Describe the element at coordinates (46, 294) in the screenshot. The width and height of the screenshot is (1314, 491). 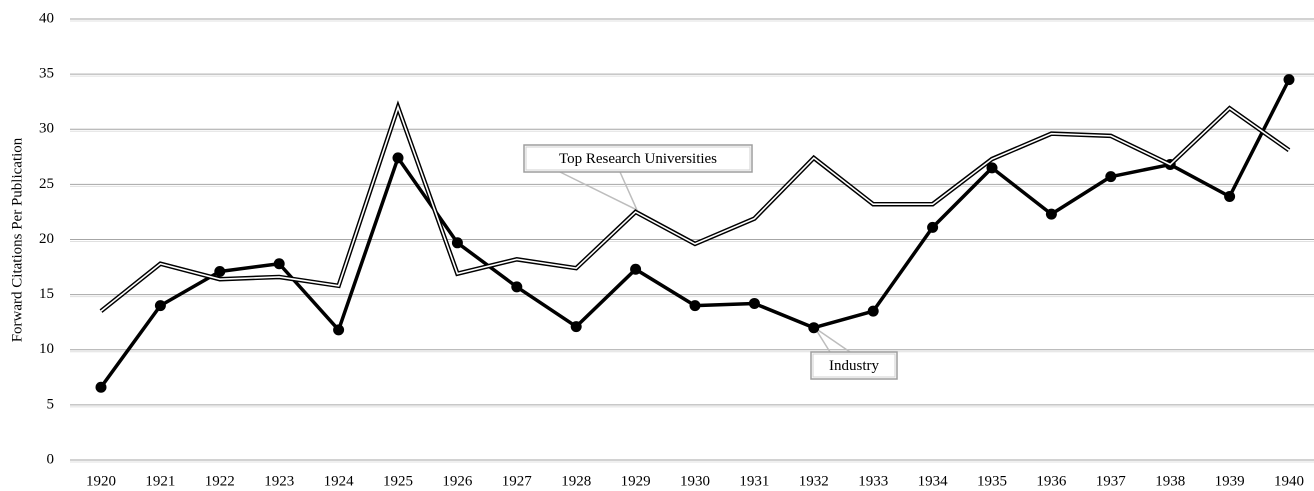
I see `y-tick-label: 15` at that location.